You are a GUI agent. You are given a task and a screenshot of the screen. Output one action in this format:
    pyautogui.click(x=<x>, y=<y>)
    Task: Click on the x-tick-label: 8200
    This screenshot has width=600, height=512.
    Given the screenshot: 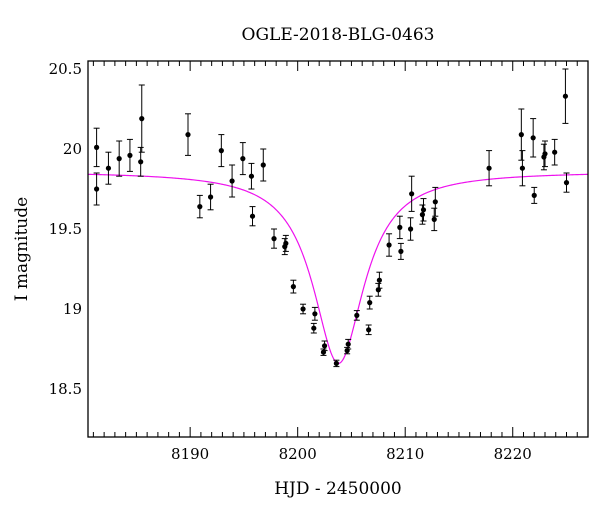 What is the action you would take?
    pyautogui.click(x=298, y=454)
    